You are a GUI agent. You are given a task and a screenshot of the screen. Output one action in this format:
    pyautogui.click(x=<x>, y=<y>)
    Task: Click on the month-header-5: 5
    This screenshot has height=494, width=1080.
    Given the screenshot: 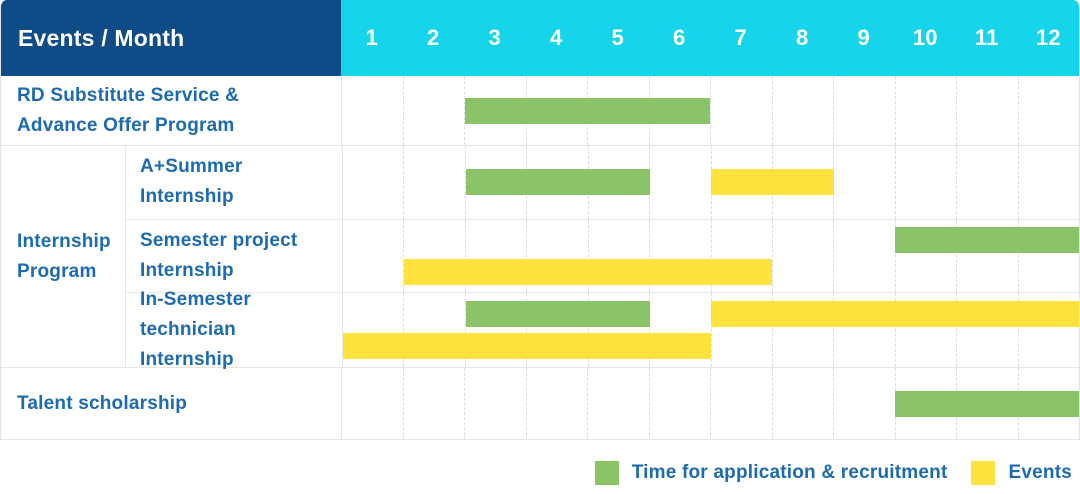 What is the action you would take?
    pyautogui.click(x=617, y=37)
    